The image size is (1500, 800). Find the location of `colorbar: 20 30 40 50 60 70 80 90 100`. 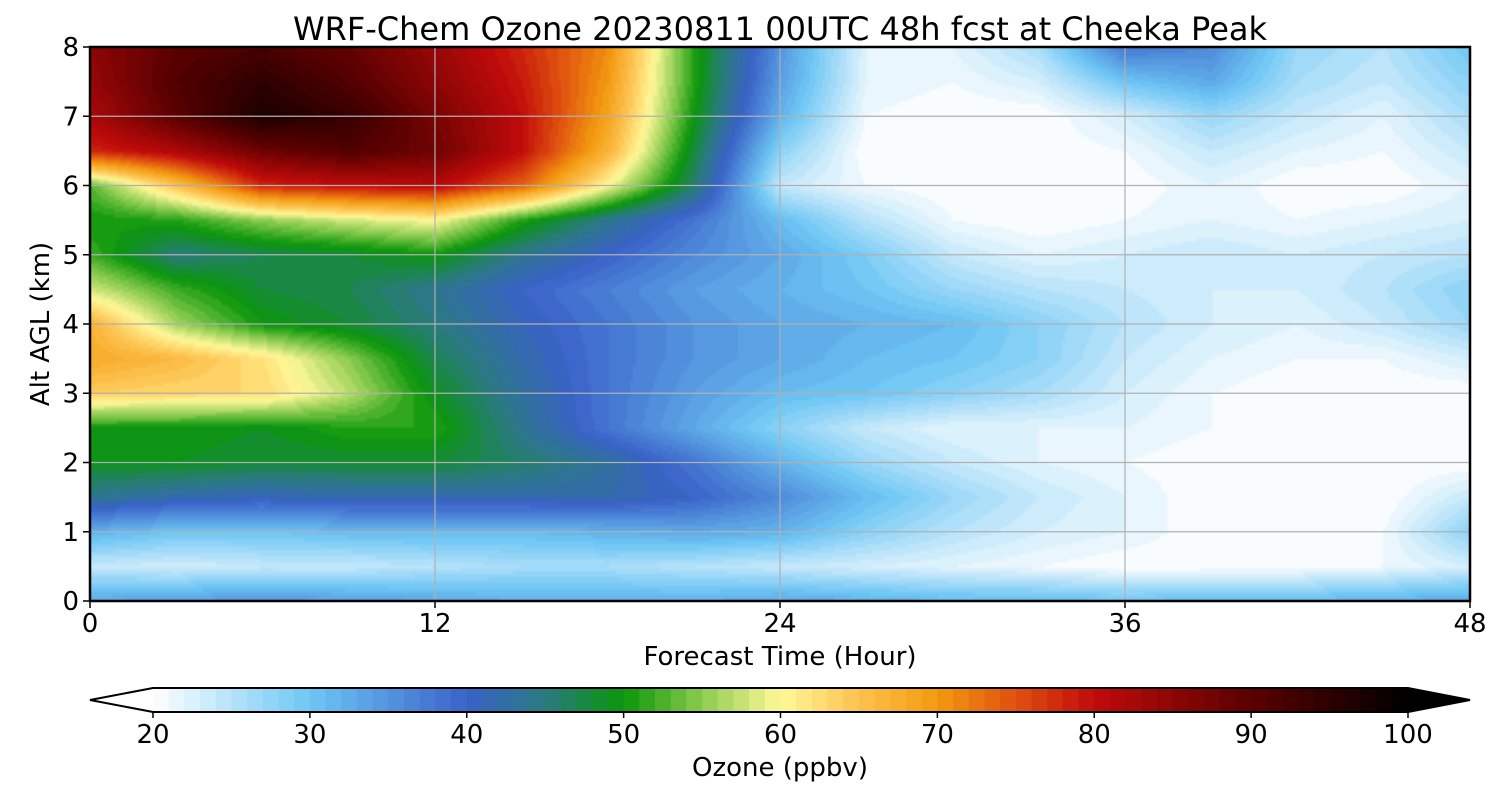

colorbar: 20 30 40 50 60 70 80 90 100 is located at coordinates (780, 718).